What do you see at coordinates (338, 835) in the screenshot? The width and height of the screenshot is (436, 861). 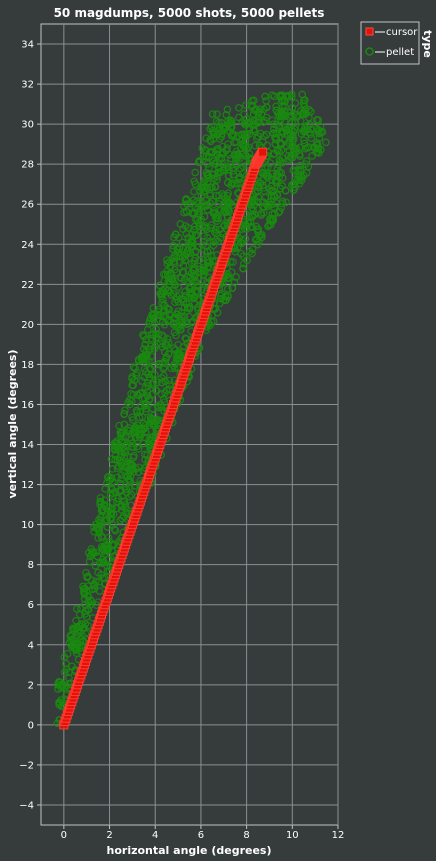 I see `x-tick-label: 12` at bounding box center [338, 835].